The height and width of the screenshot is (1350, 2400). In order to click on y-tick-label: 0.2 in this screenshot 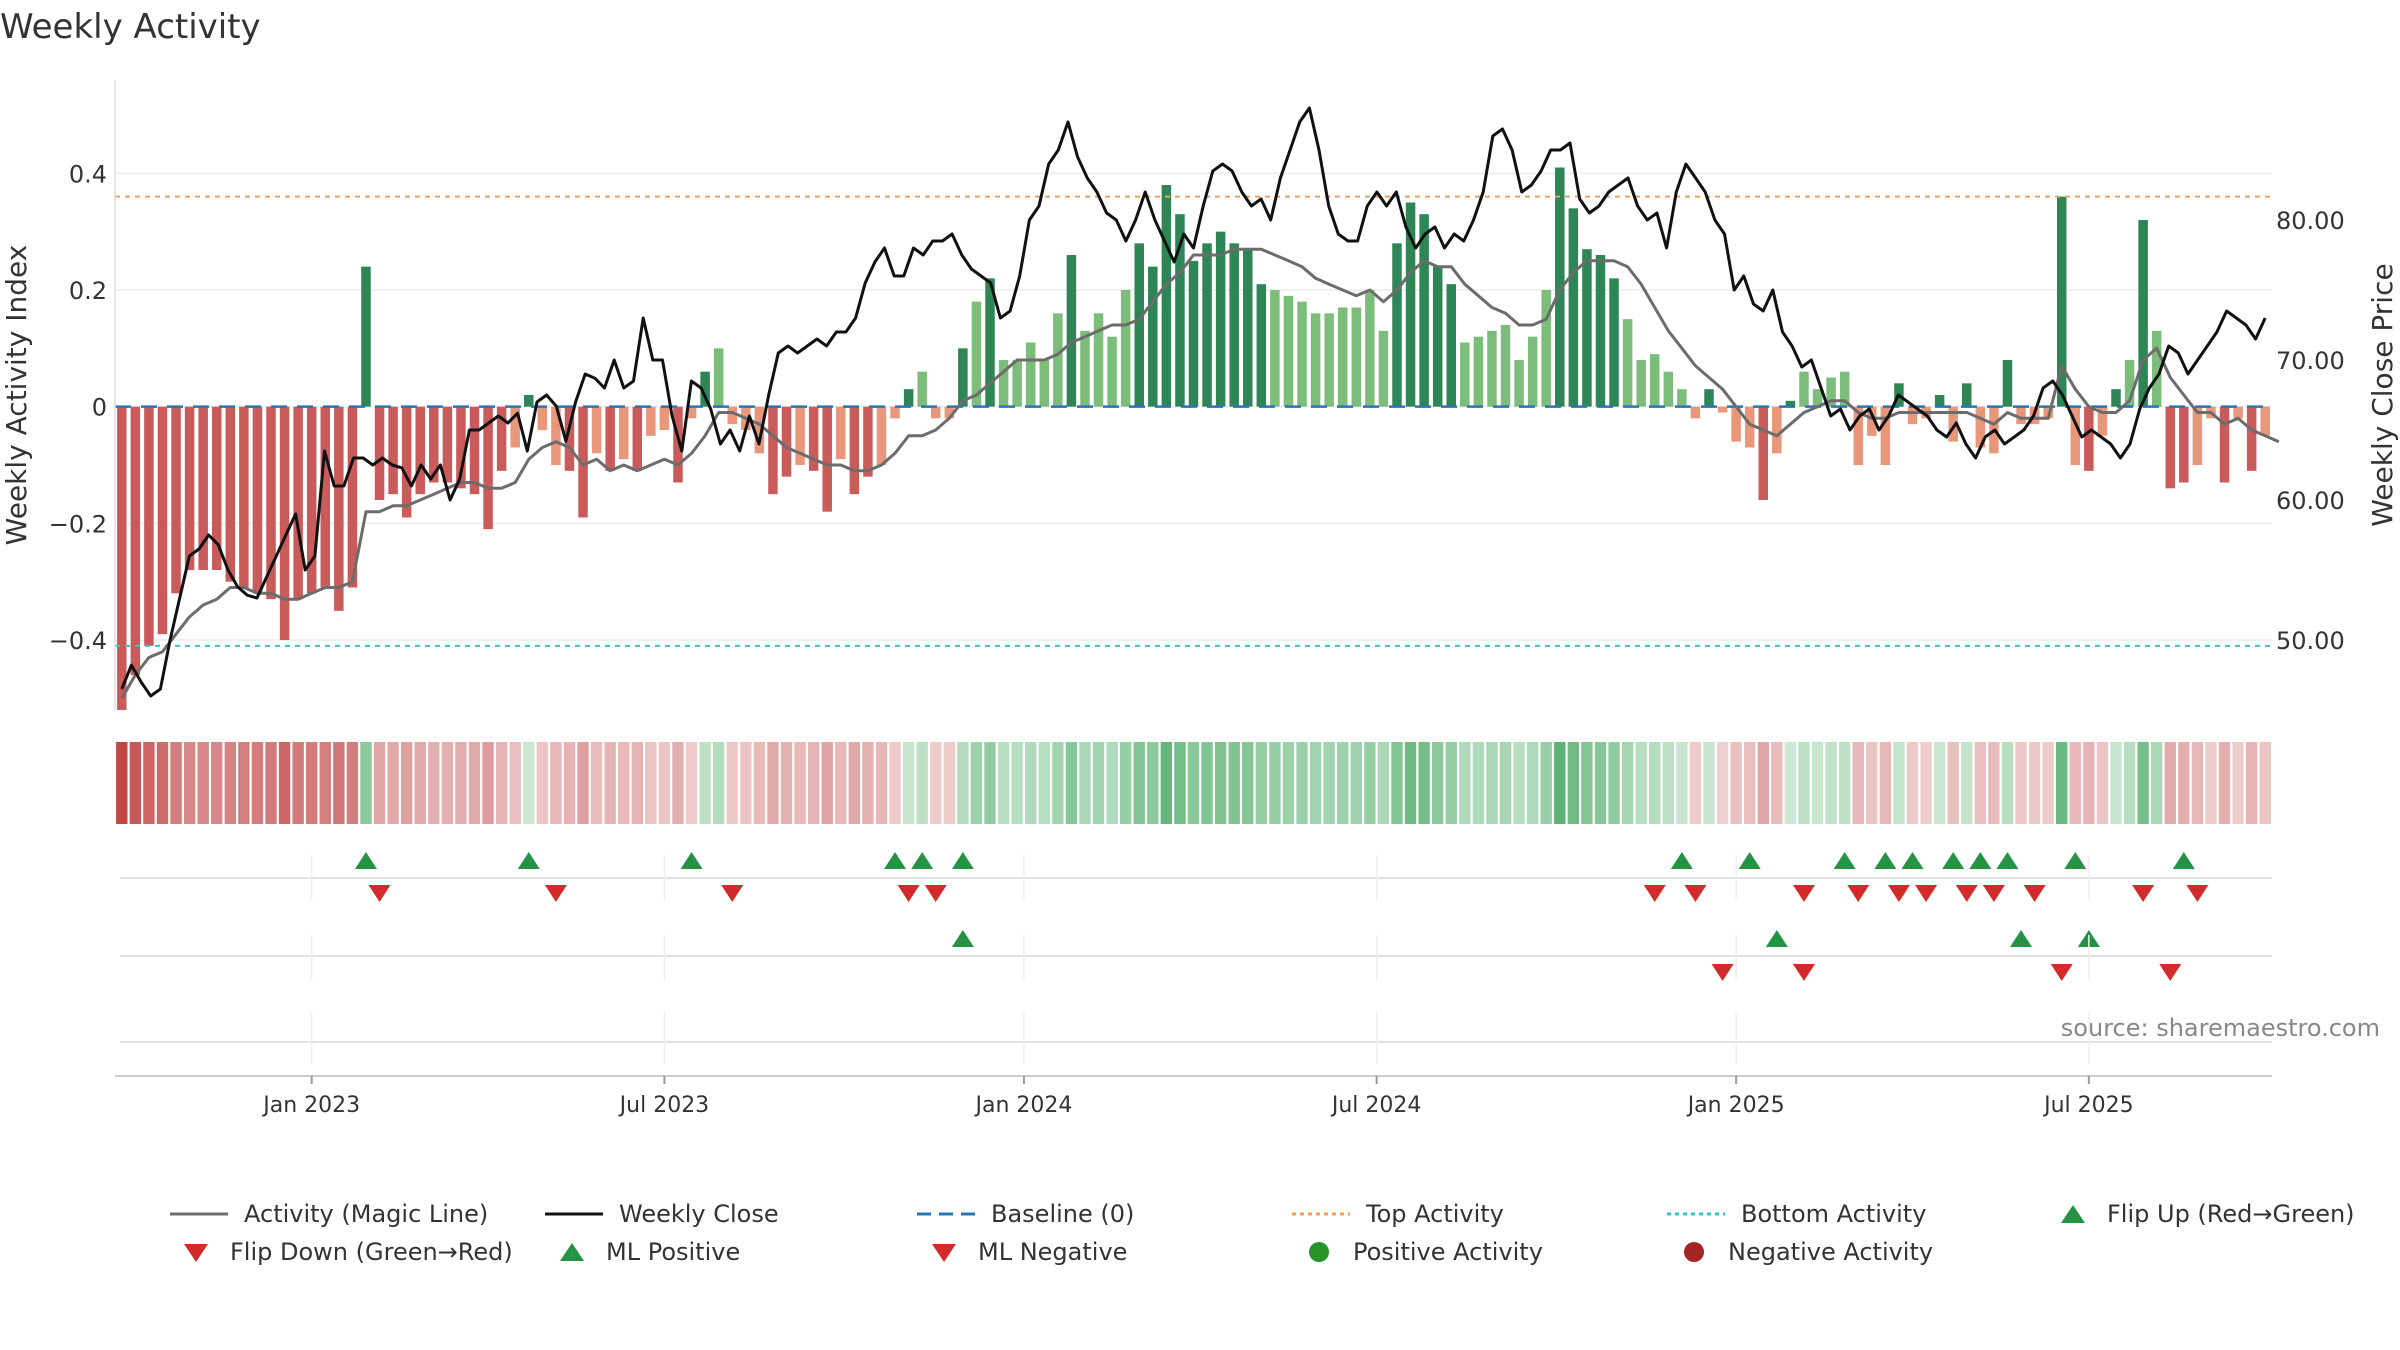, I will do `click(88, 291)`.